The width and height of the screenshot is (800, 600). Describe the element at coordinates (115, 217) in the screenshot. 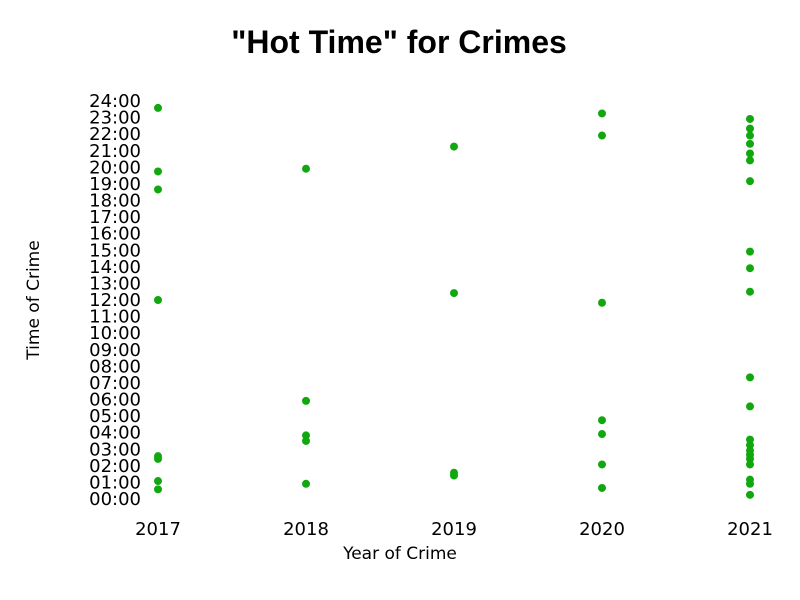

I see `y-tick-label: 17:00` at that location.